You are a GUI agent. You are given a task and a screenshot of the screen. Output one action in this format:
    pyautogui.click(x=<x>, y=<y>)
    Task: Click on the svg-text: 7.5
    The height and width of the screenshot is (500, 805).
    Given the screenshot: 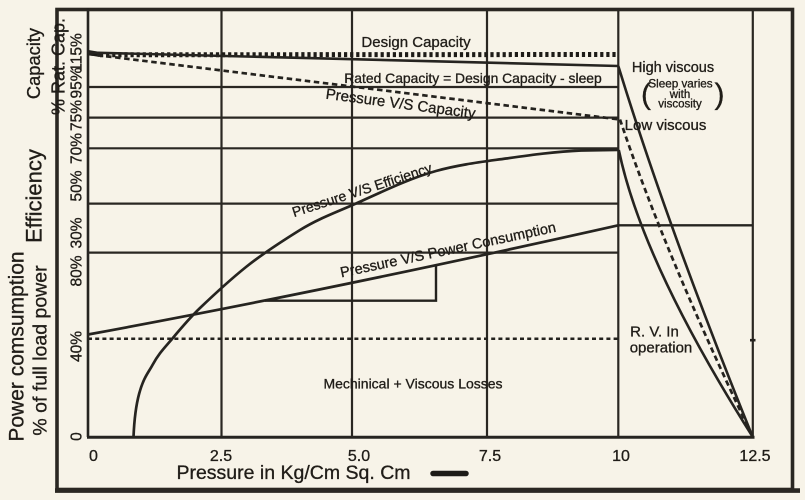 What is the action you would take?
    pyautogui.click(x=490, y=456)
    